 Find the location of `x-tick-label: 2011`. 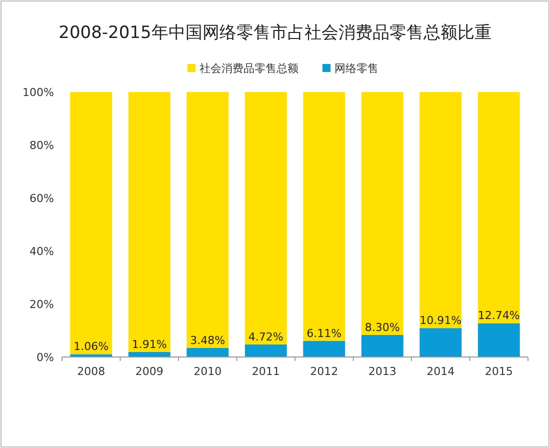

x-tick-label: 2011 is located at coordinates (266, 371).